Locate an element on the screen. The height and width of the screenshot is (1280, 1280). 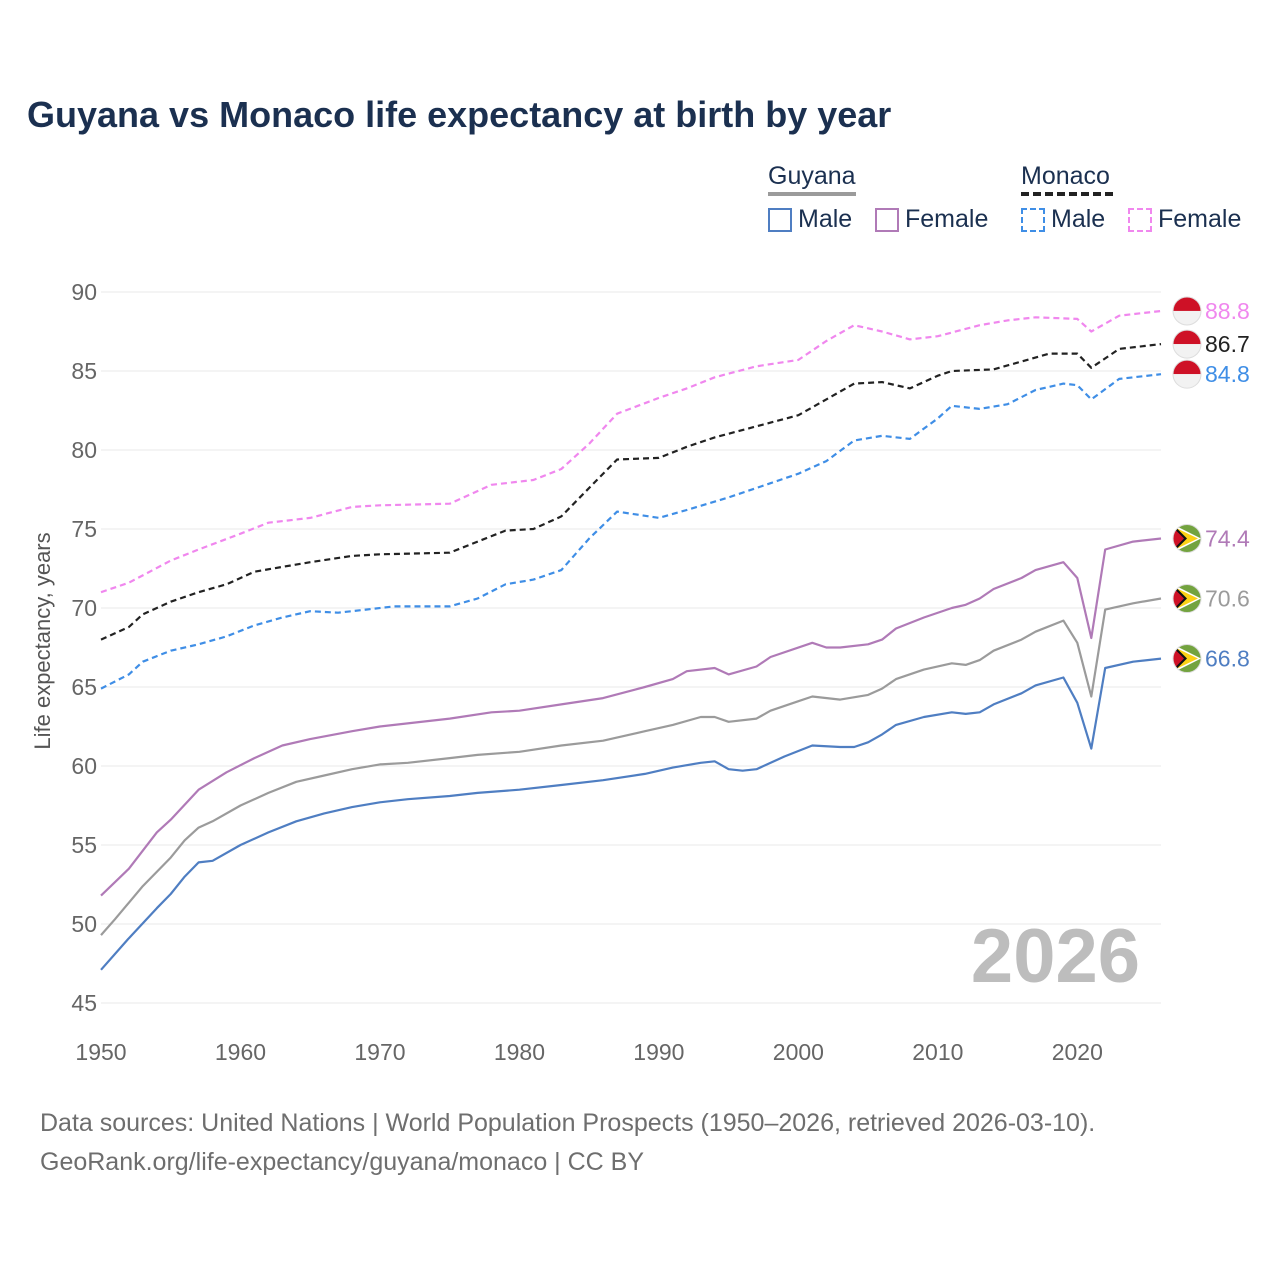
y-tick-65: 65 is located at coordinates (84, 687).